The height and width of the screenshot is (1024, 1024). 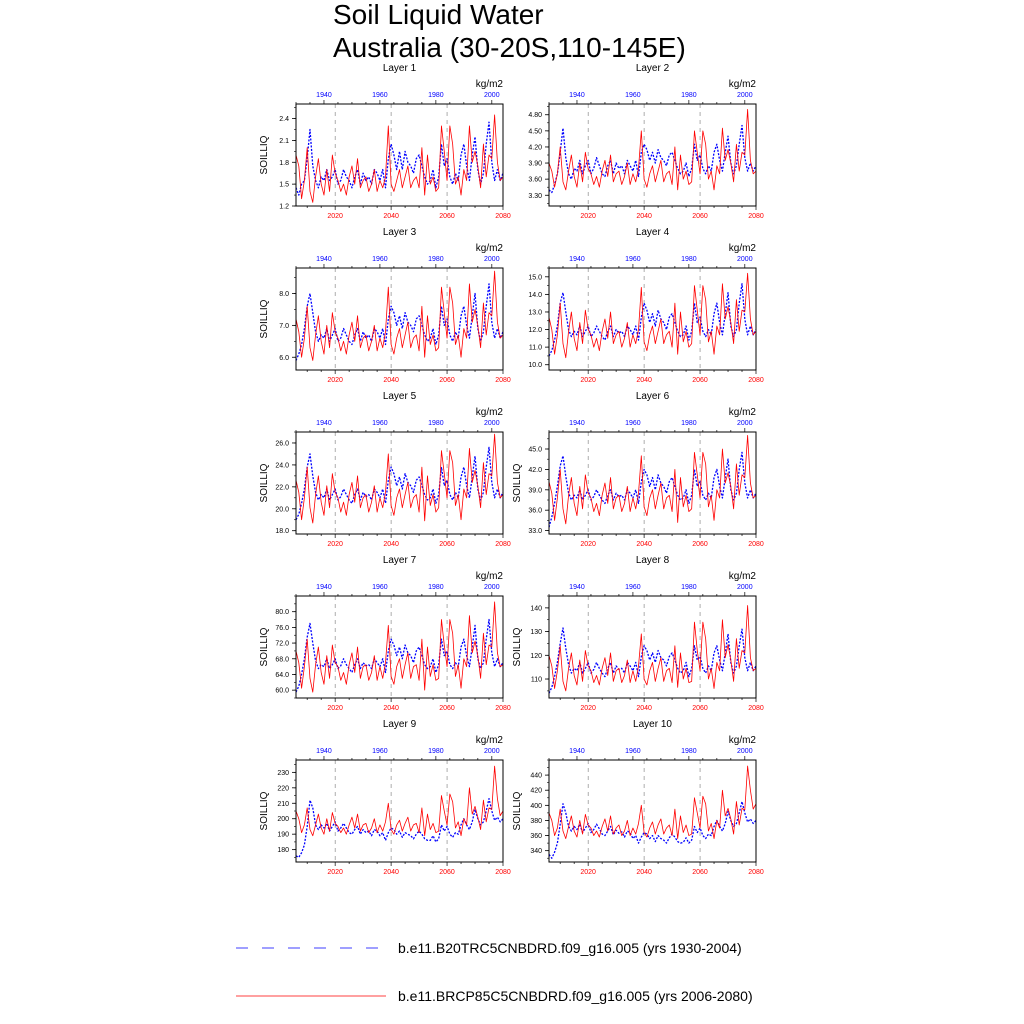 What do you see at coordinates (335, 544) in the screenshot?
I see `panel-5-xtick-bottom-label-1: 2020` at bounding box center [335, 544].